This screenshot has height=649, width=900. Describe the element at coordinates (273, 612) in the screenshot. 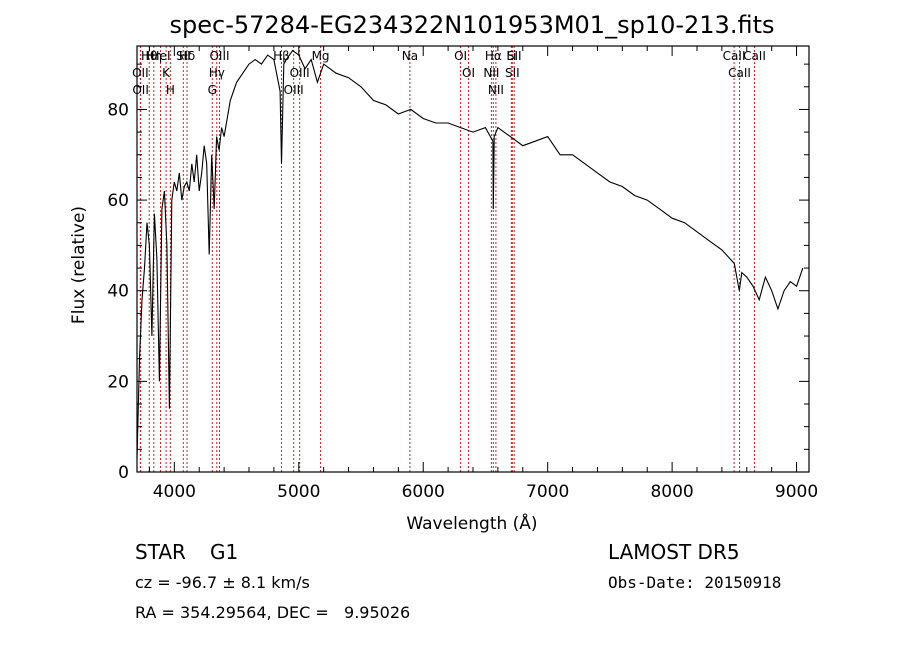

I see `coordinates: RA = 354.29564, DEC = 9.95026` at that location.